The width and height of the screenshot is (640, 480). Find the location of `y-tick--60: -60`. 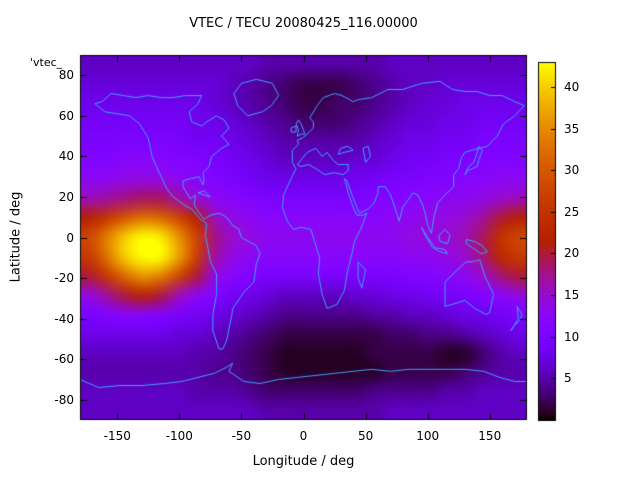

y-tick--60: -60 is located at coordinates (64, 359).